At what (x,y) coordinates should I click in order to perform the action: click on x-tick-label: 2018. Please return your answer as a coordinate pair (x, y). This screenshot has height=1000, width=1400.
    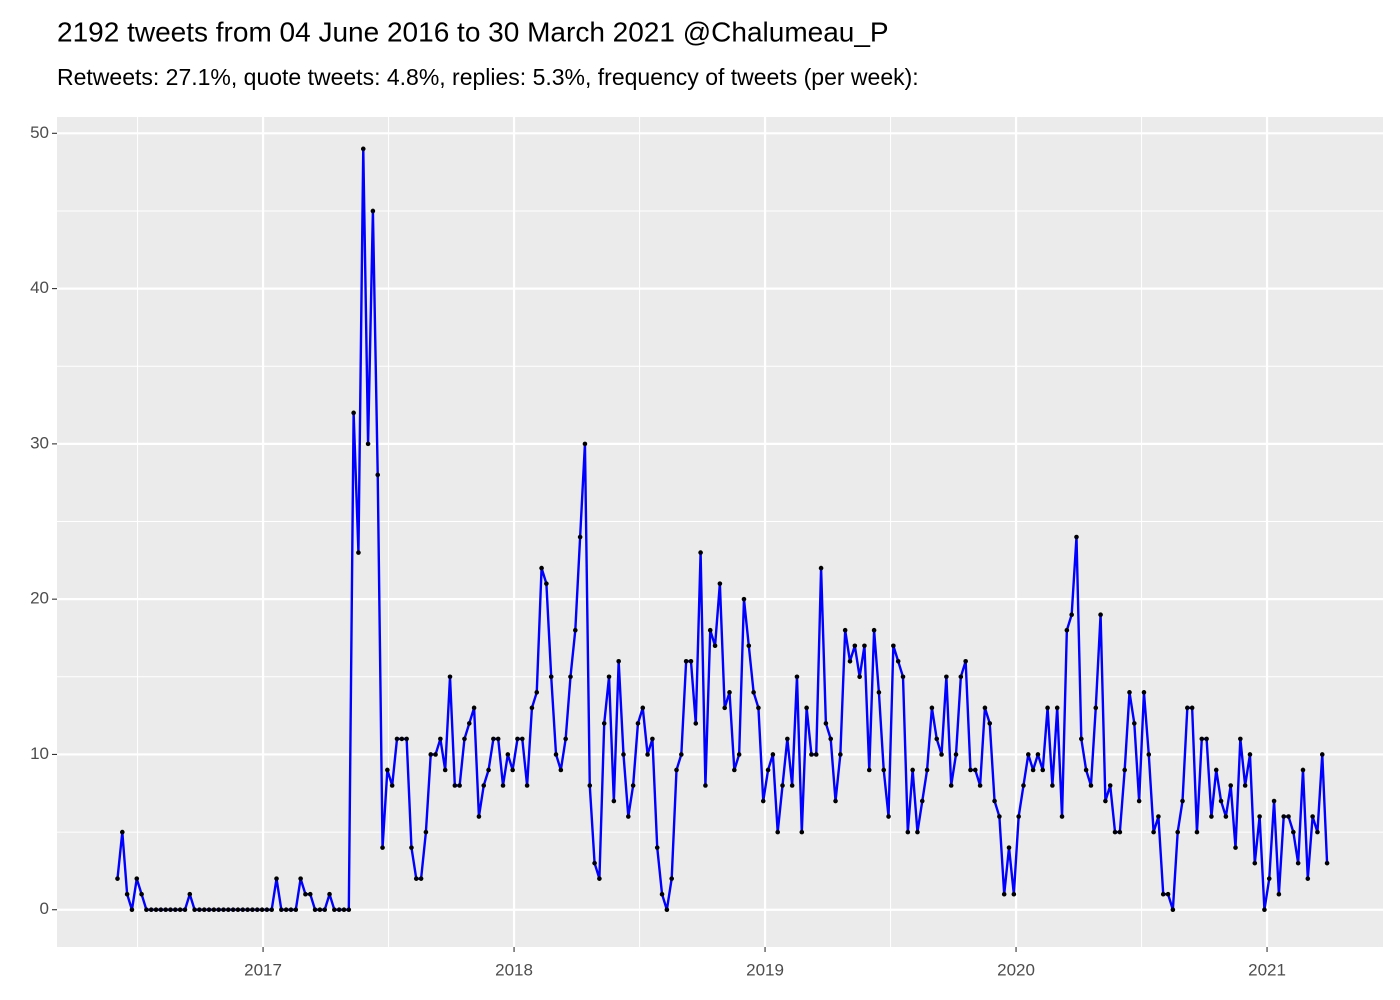
    Looking at the image, I should click on (514, 969).